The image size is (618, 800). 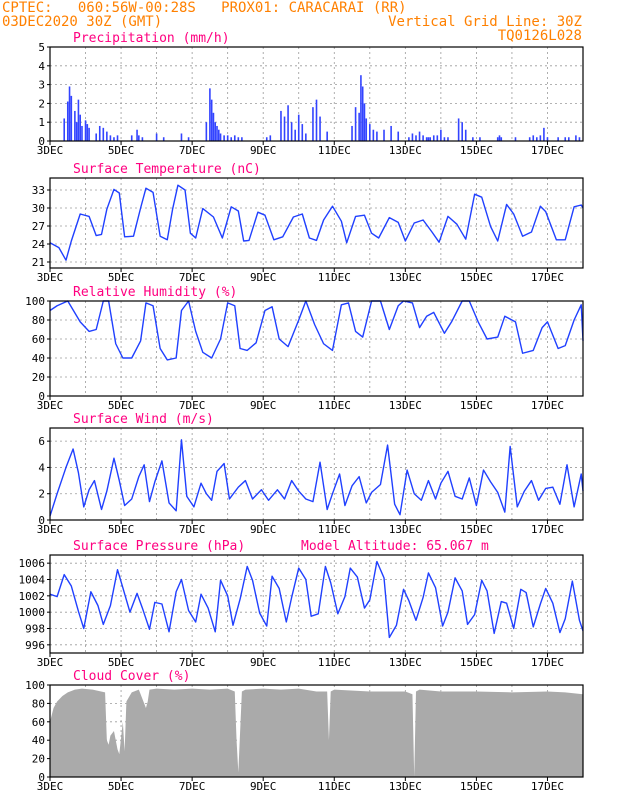 I want to click on y-tick-label: 5, so click(x=41, y=47).